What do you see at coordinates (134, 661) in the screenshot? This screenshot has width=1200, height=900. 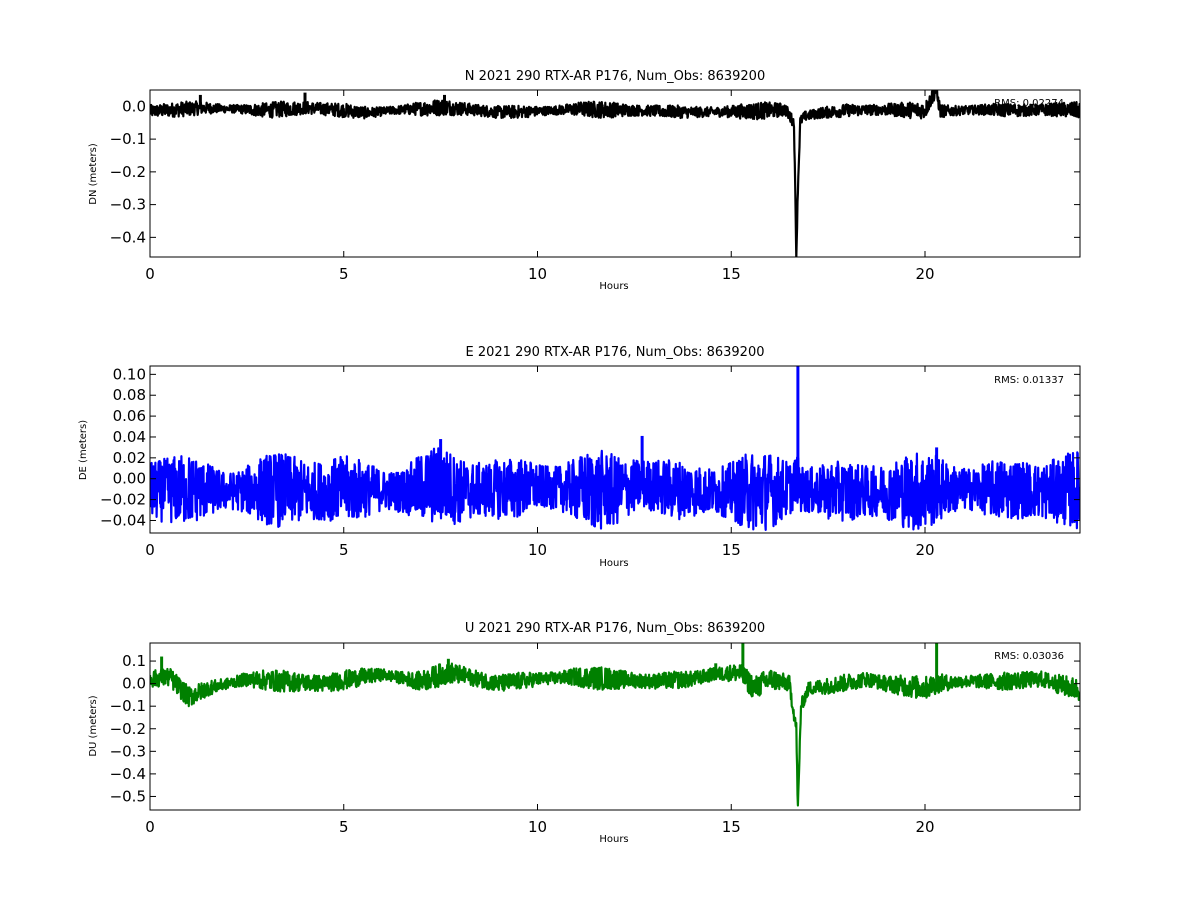 I see `panel-up-ytick-label: 0.1` at bounding box center [134, 661].